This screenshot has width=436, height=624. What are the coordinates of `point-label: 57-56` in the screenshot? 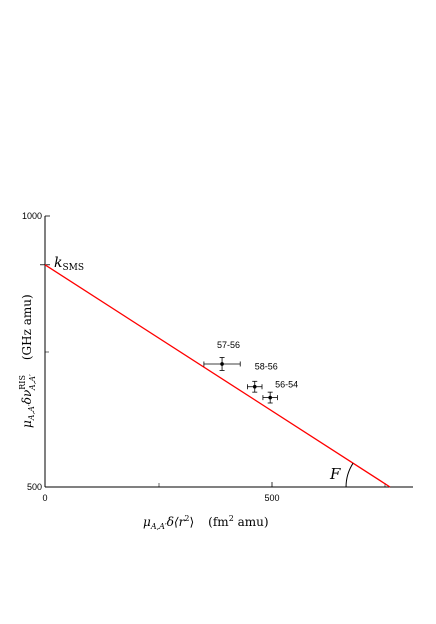 It's located at (228, 345).